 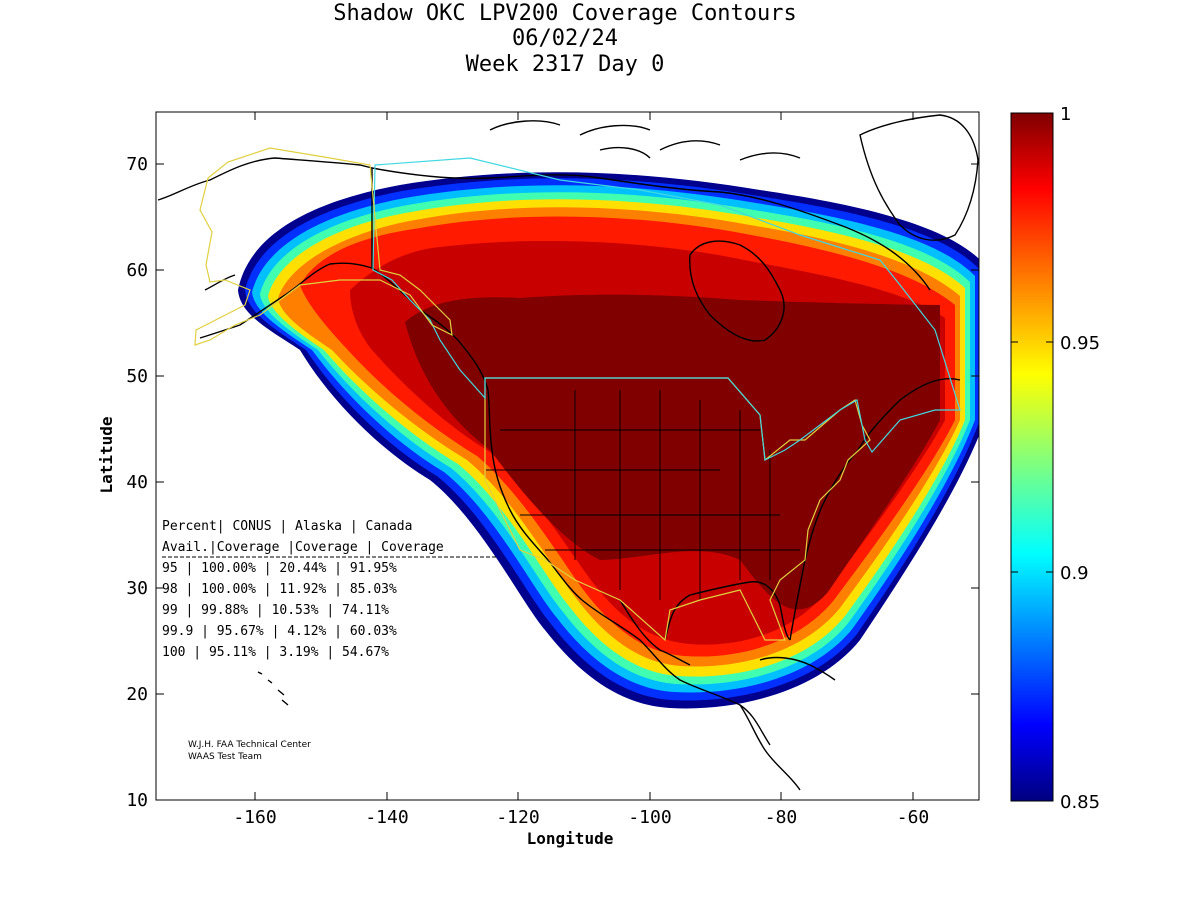 What do you see at coordinates (249, 745) in the screenshot?
I see `credit-line-1: W.J.H. FAA Technical Center` at bounding box center [249, 745].